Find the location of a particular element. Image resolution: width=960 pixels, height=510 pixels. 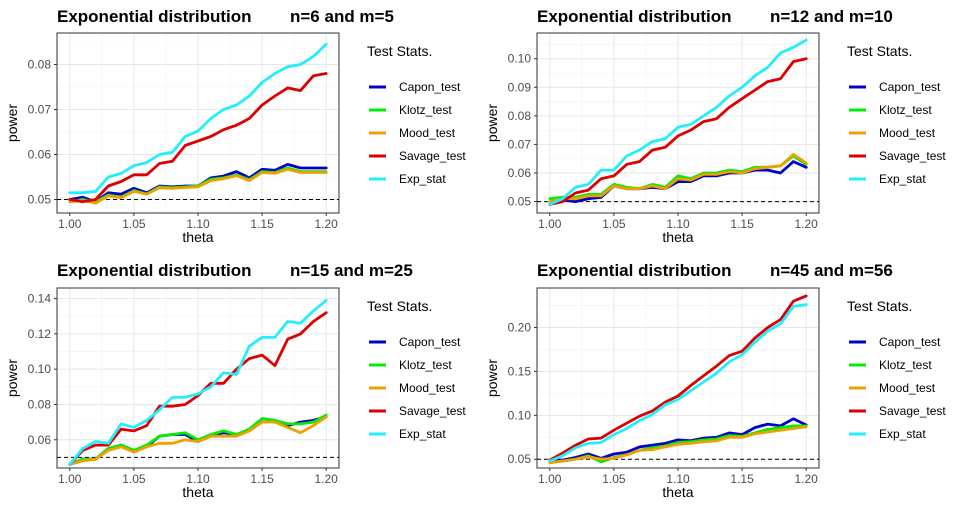

series-line-Klotz_test is located at coordinates (198, 439).